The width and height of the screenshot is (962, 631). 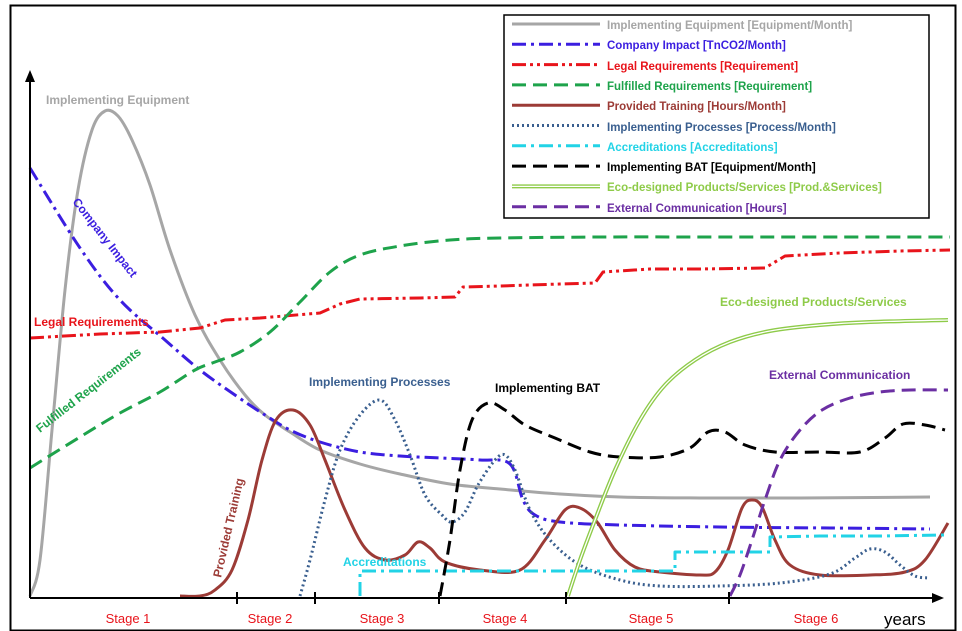 I want to click on y-axis-arrow, so click(x=30, y=76).